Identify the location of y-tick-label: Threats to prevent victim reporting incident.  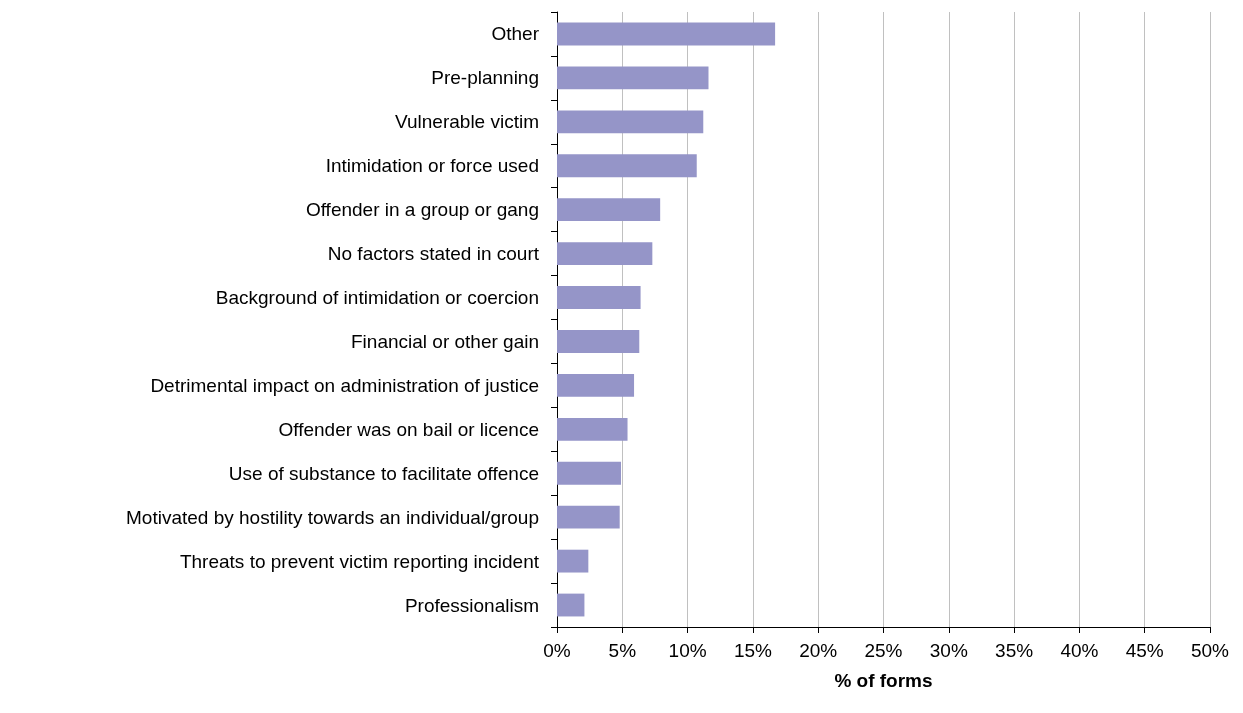
(359, 561).